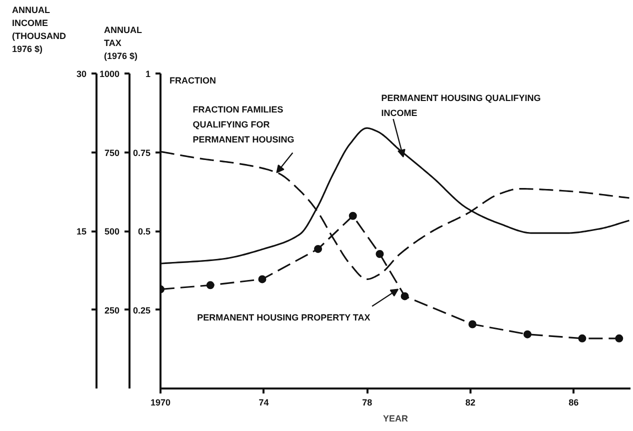 Image resolution: width=633 pixels, height=431 pixels. Describe the element at coordinates (461, 105) in the screenshot. I see `annotation: PERMANENT HOUSING QUALIFYING INCOME` at that location.